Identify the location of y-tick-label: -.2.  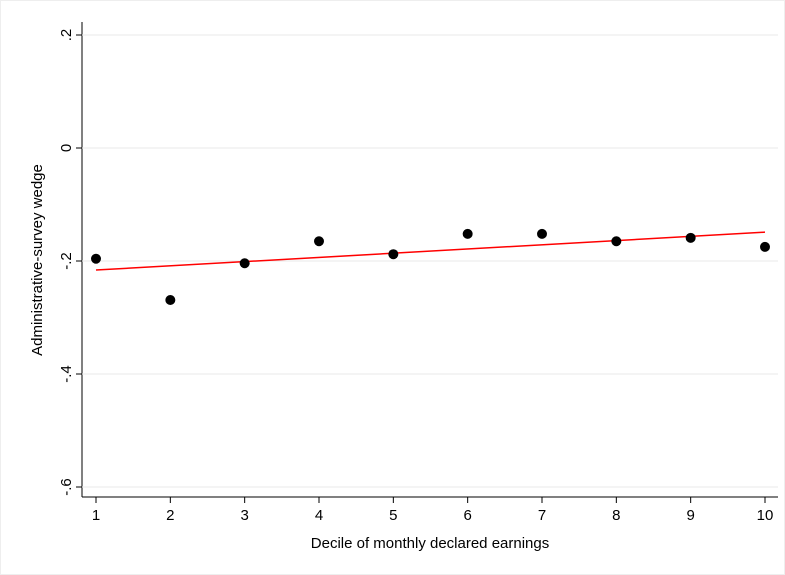
(66, 261).